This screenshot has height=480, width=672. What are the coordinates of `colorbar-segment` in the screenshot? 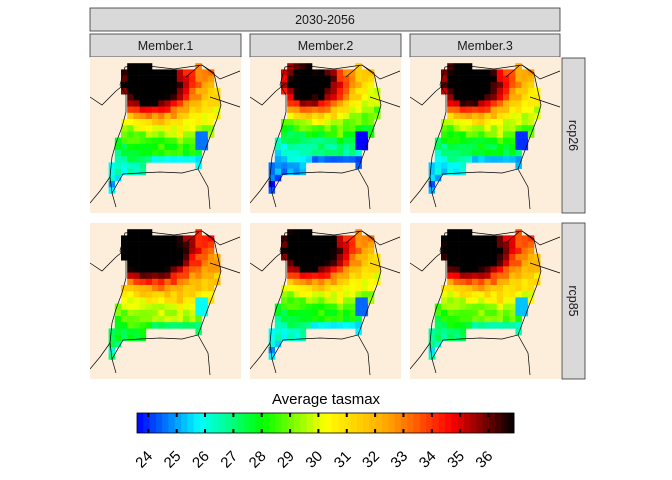 It's located at (442, 423).